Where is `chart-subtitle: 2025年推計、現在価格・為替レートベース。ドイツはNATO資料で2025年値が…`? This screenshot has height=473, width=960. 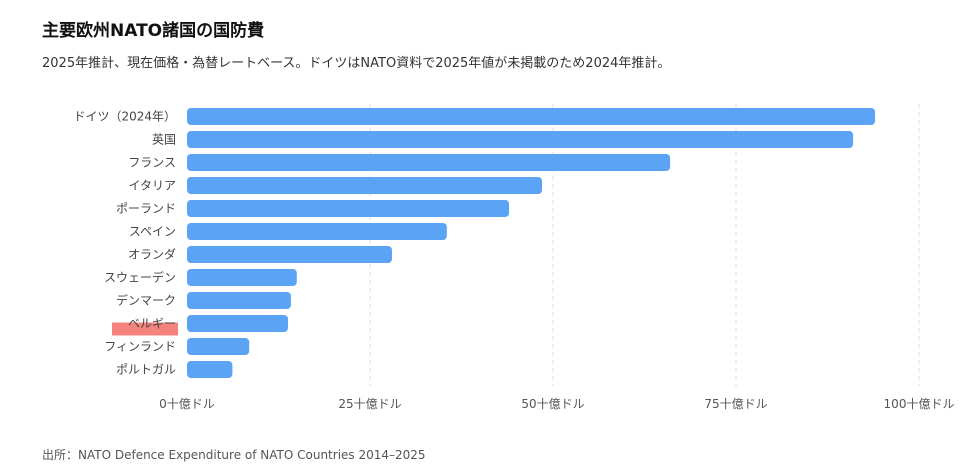 chart-subtitle: 2025年推計、現在価格・為替レートベース。ドイツはNATO資料で2025年値が… is located at coordinates (356, 63).